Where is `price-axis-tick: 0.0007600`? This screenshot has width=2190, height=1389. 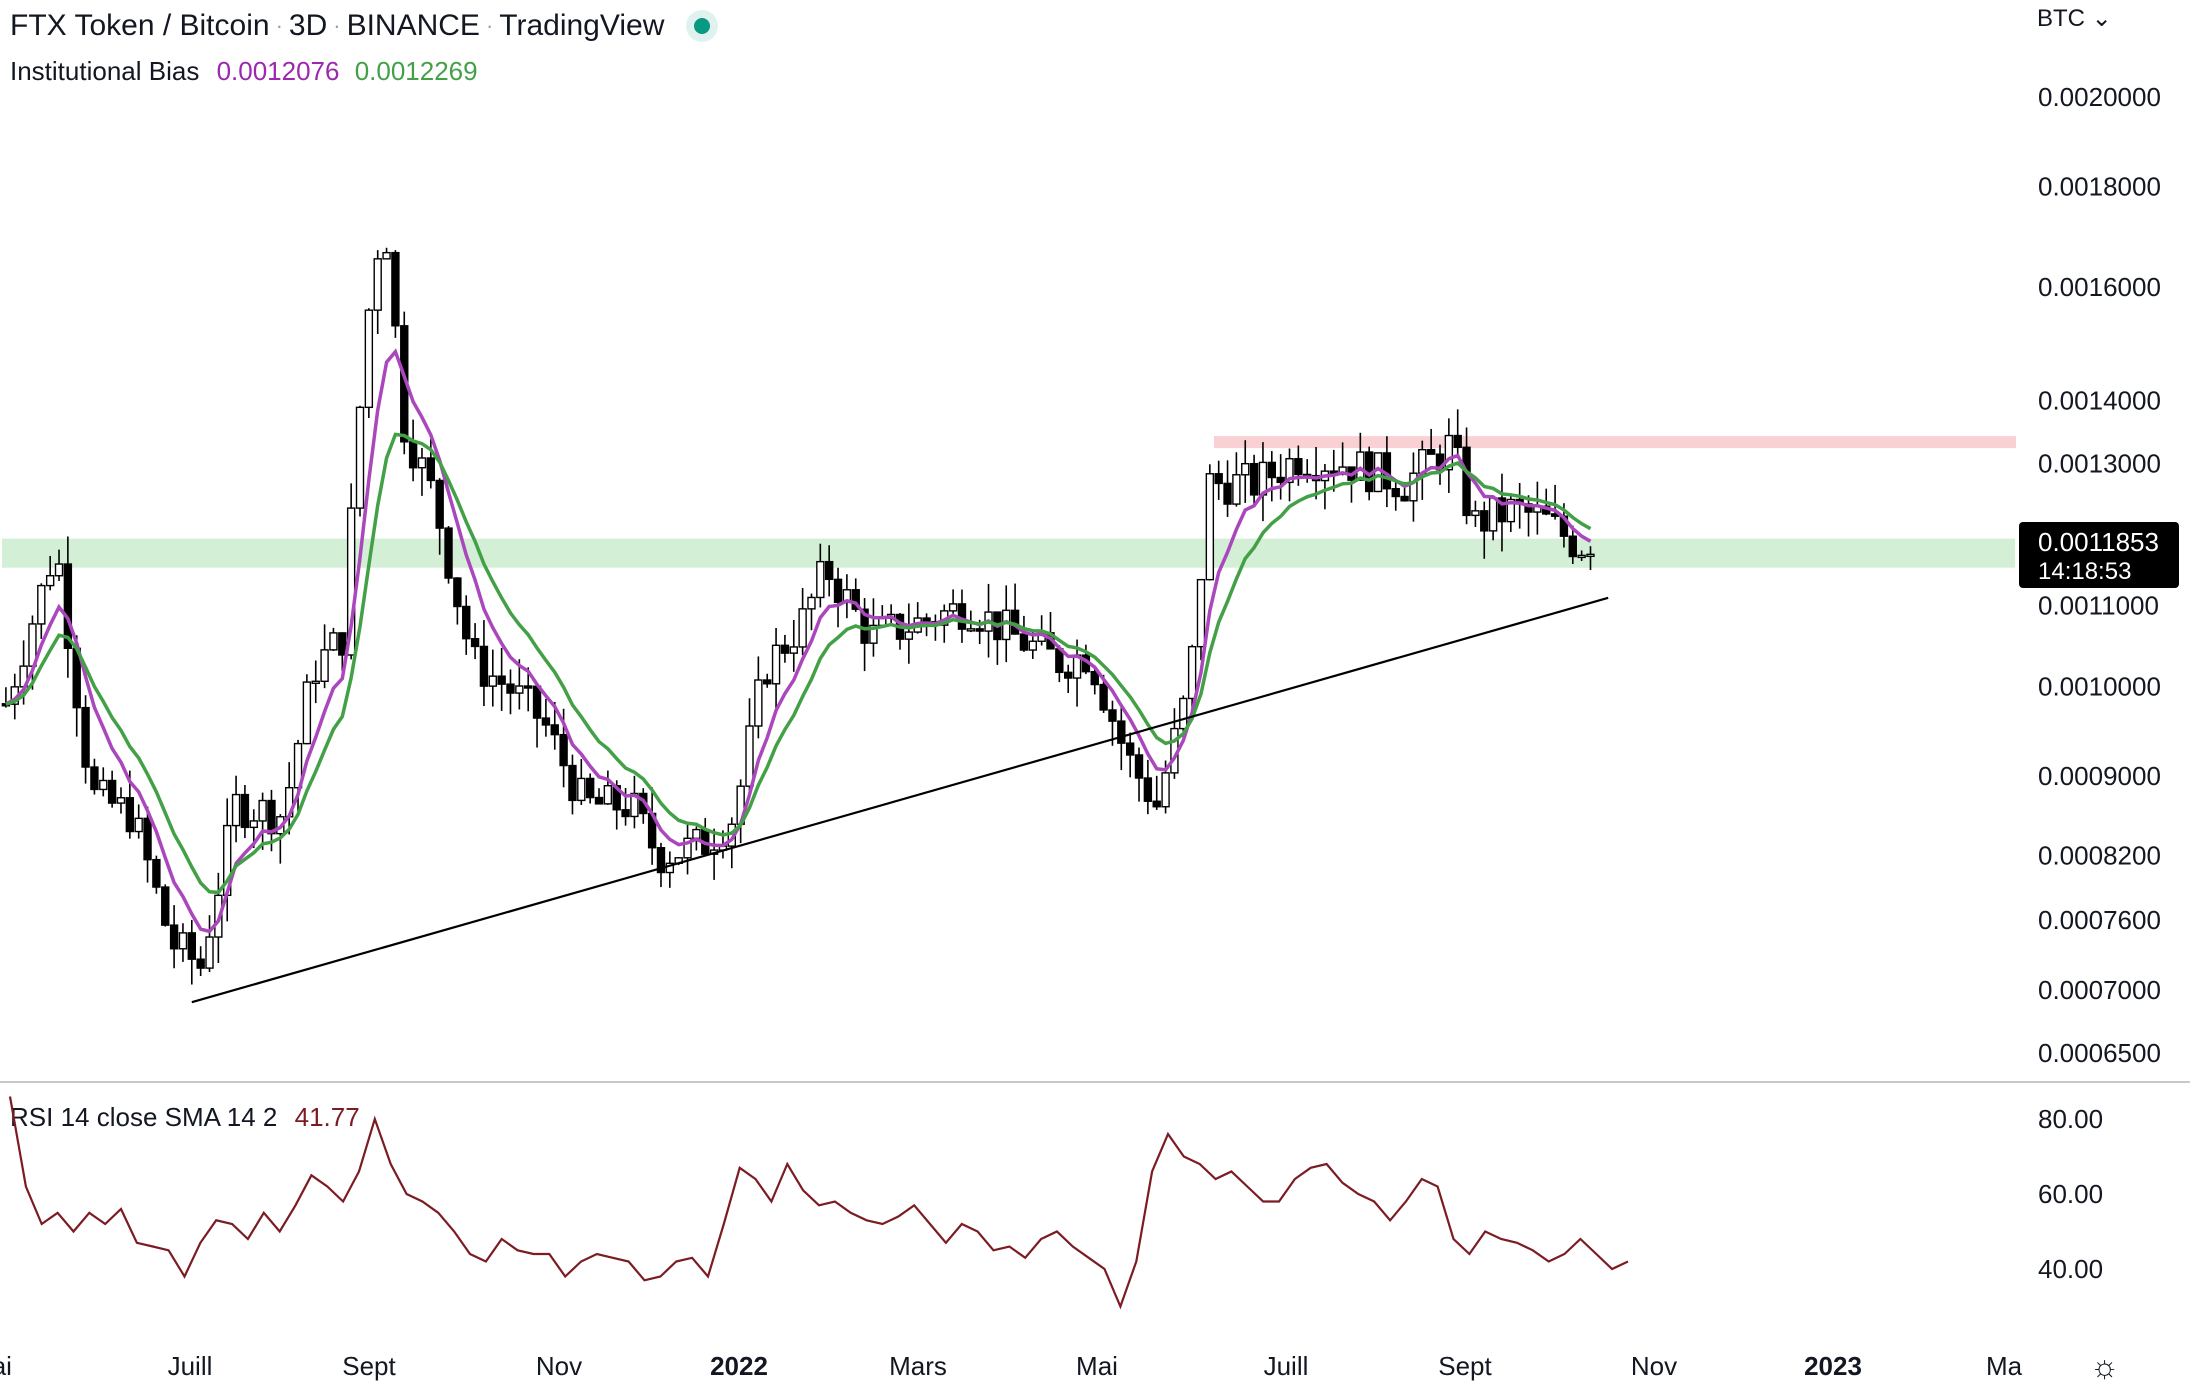 price-axis-tick: 0.0007600 is located at coordinates (2099, 920).